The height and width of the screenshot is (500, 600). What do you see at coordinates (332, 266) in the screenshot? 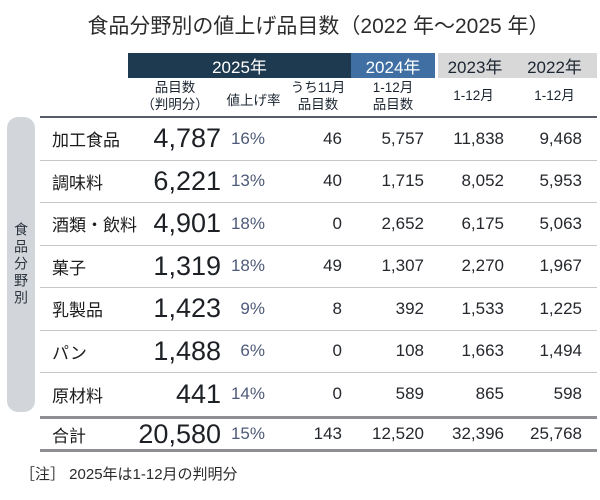
I see `nov-2025: 49` at bounding box center [332, 266].